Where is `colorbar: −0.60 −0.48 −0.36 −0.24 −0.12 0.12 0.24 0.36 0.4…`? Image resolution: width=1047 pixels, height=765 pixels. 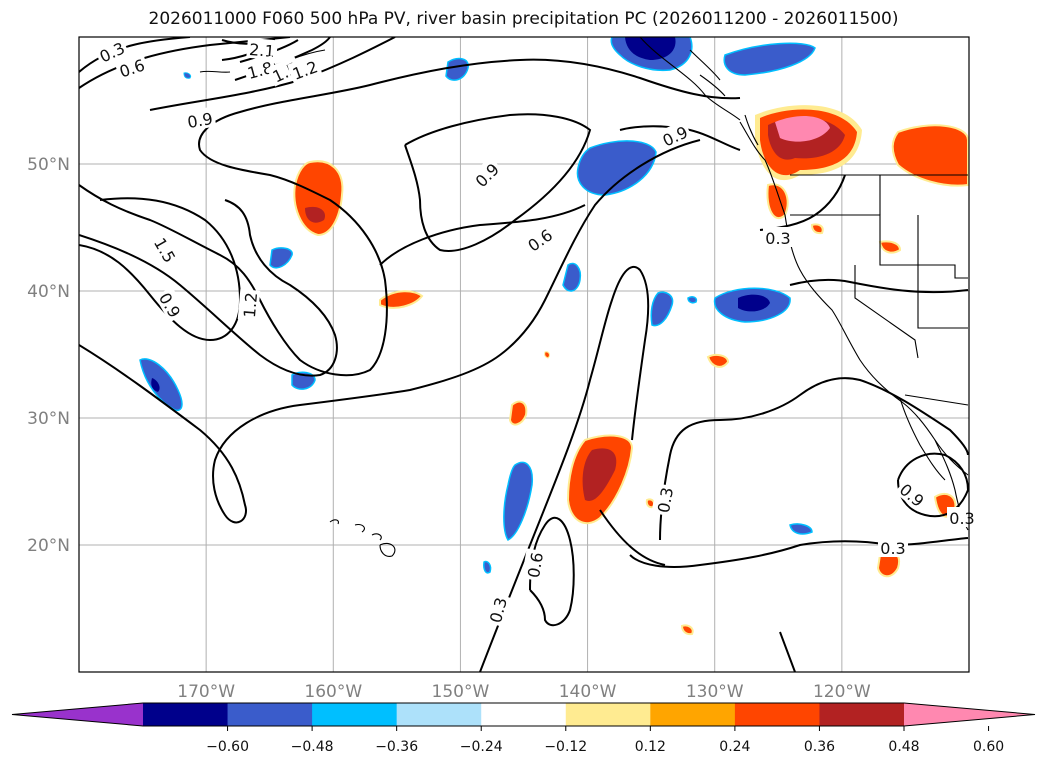 colorbar: −0.60 −0.48 −0.36 −0.24 −0.12 0.12 0.24 0.36 0.4… is located at coordinates (523, 728).